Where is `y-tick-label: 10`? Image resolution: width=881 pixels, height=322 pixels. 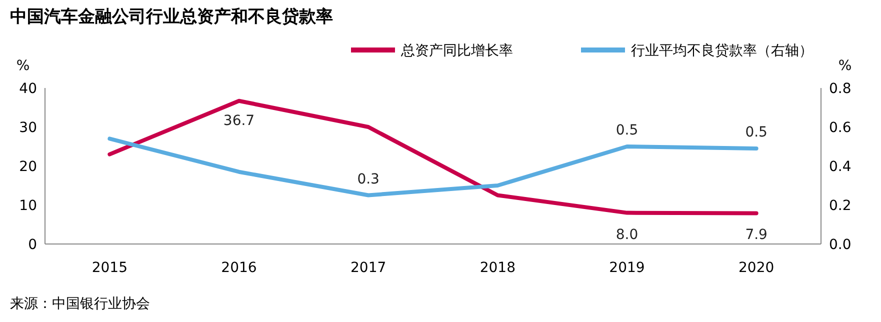 y-tick-label: 10 is located at coordinates (28, 206).